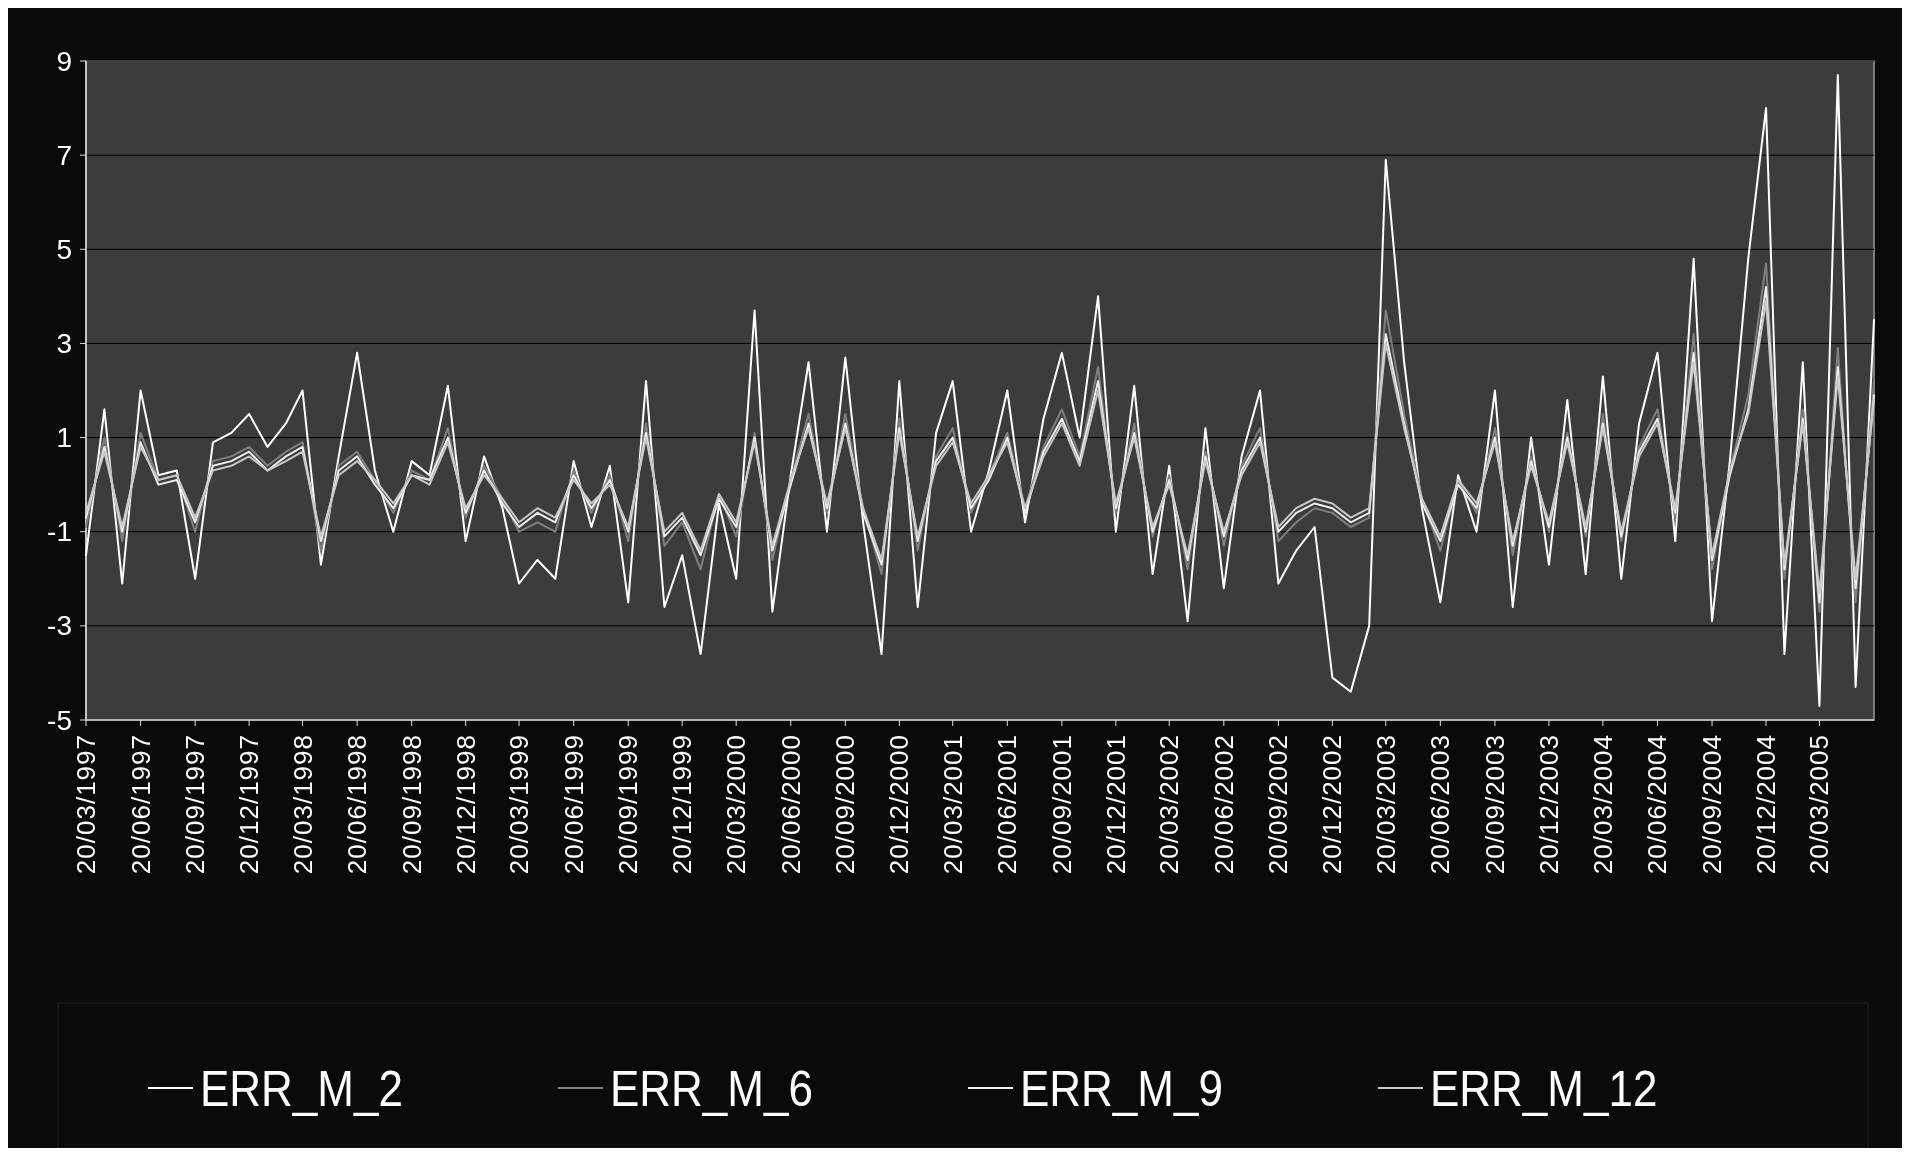 This screenshot has height=1156, width=1910. What do you see at coordinates (711, 1088) in the screenshot?
I see `legend-label: ERR_M_6` at bounding box center [711, 1088].